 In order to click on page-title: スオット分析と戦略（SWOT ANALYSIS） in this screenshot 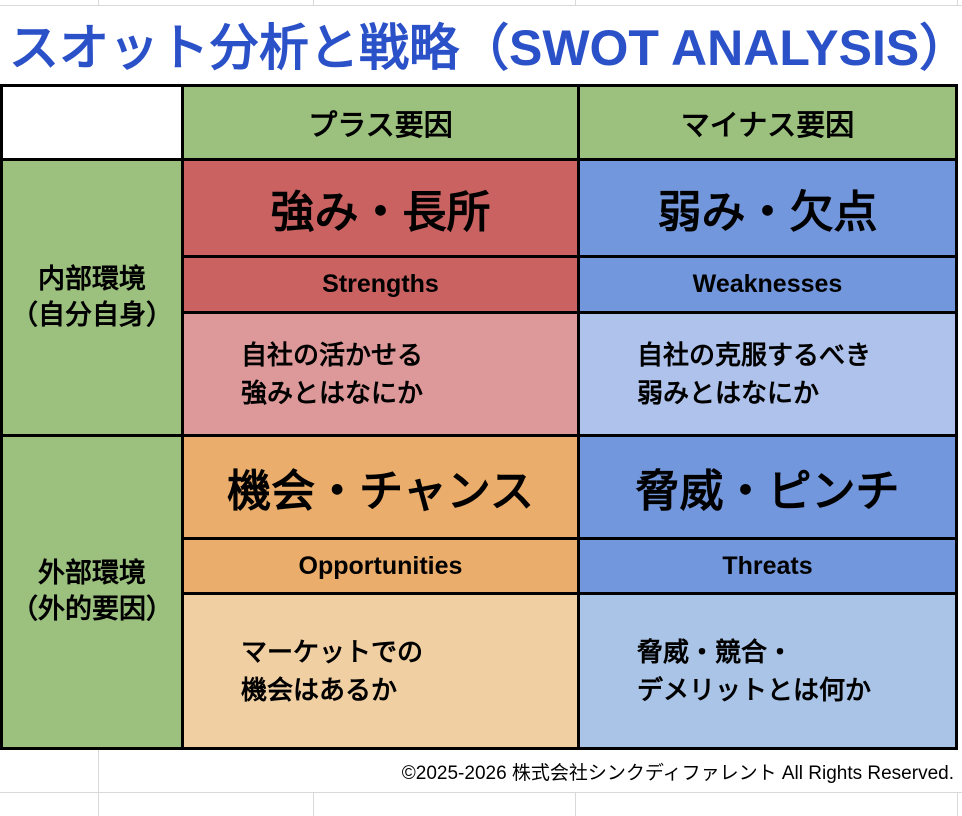, I will do `click(485, 48)`.